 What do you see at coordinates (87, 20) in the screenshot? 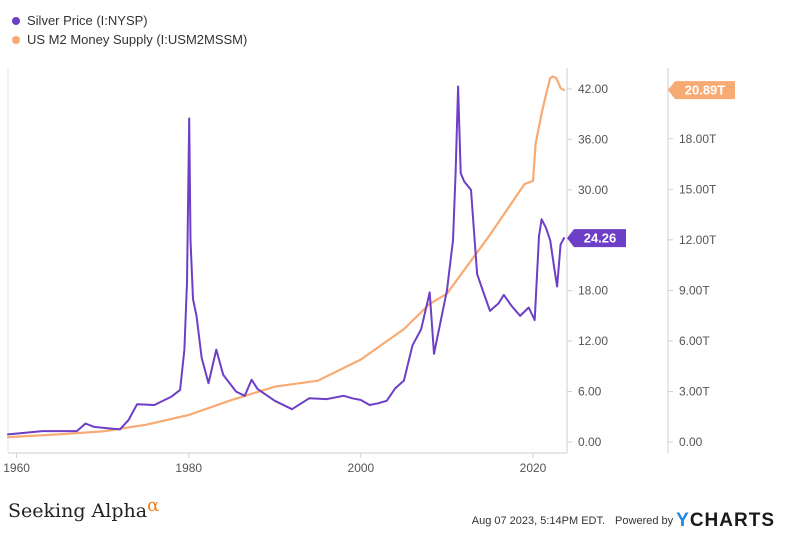
I see `legend-label-silver: Silver Price (I:NYSP)` at bounding box center [87, 20].